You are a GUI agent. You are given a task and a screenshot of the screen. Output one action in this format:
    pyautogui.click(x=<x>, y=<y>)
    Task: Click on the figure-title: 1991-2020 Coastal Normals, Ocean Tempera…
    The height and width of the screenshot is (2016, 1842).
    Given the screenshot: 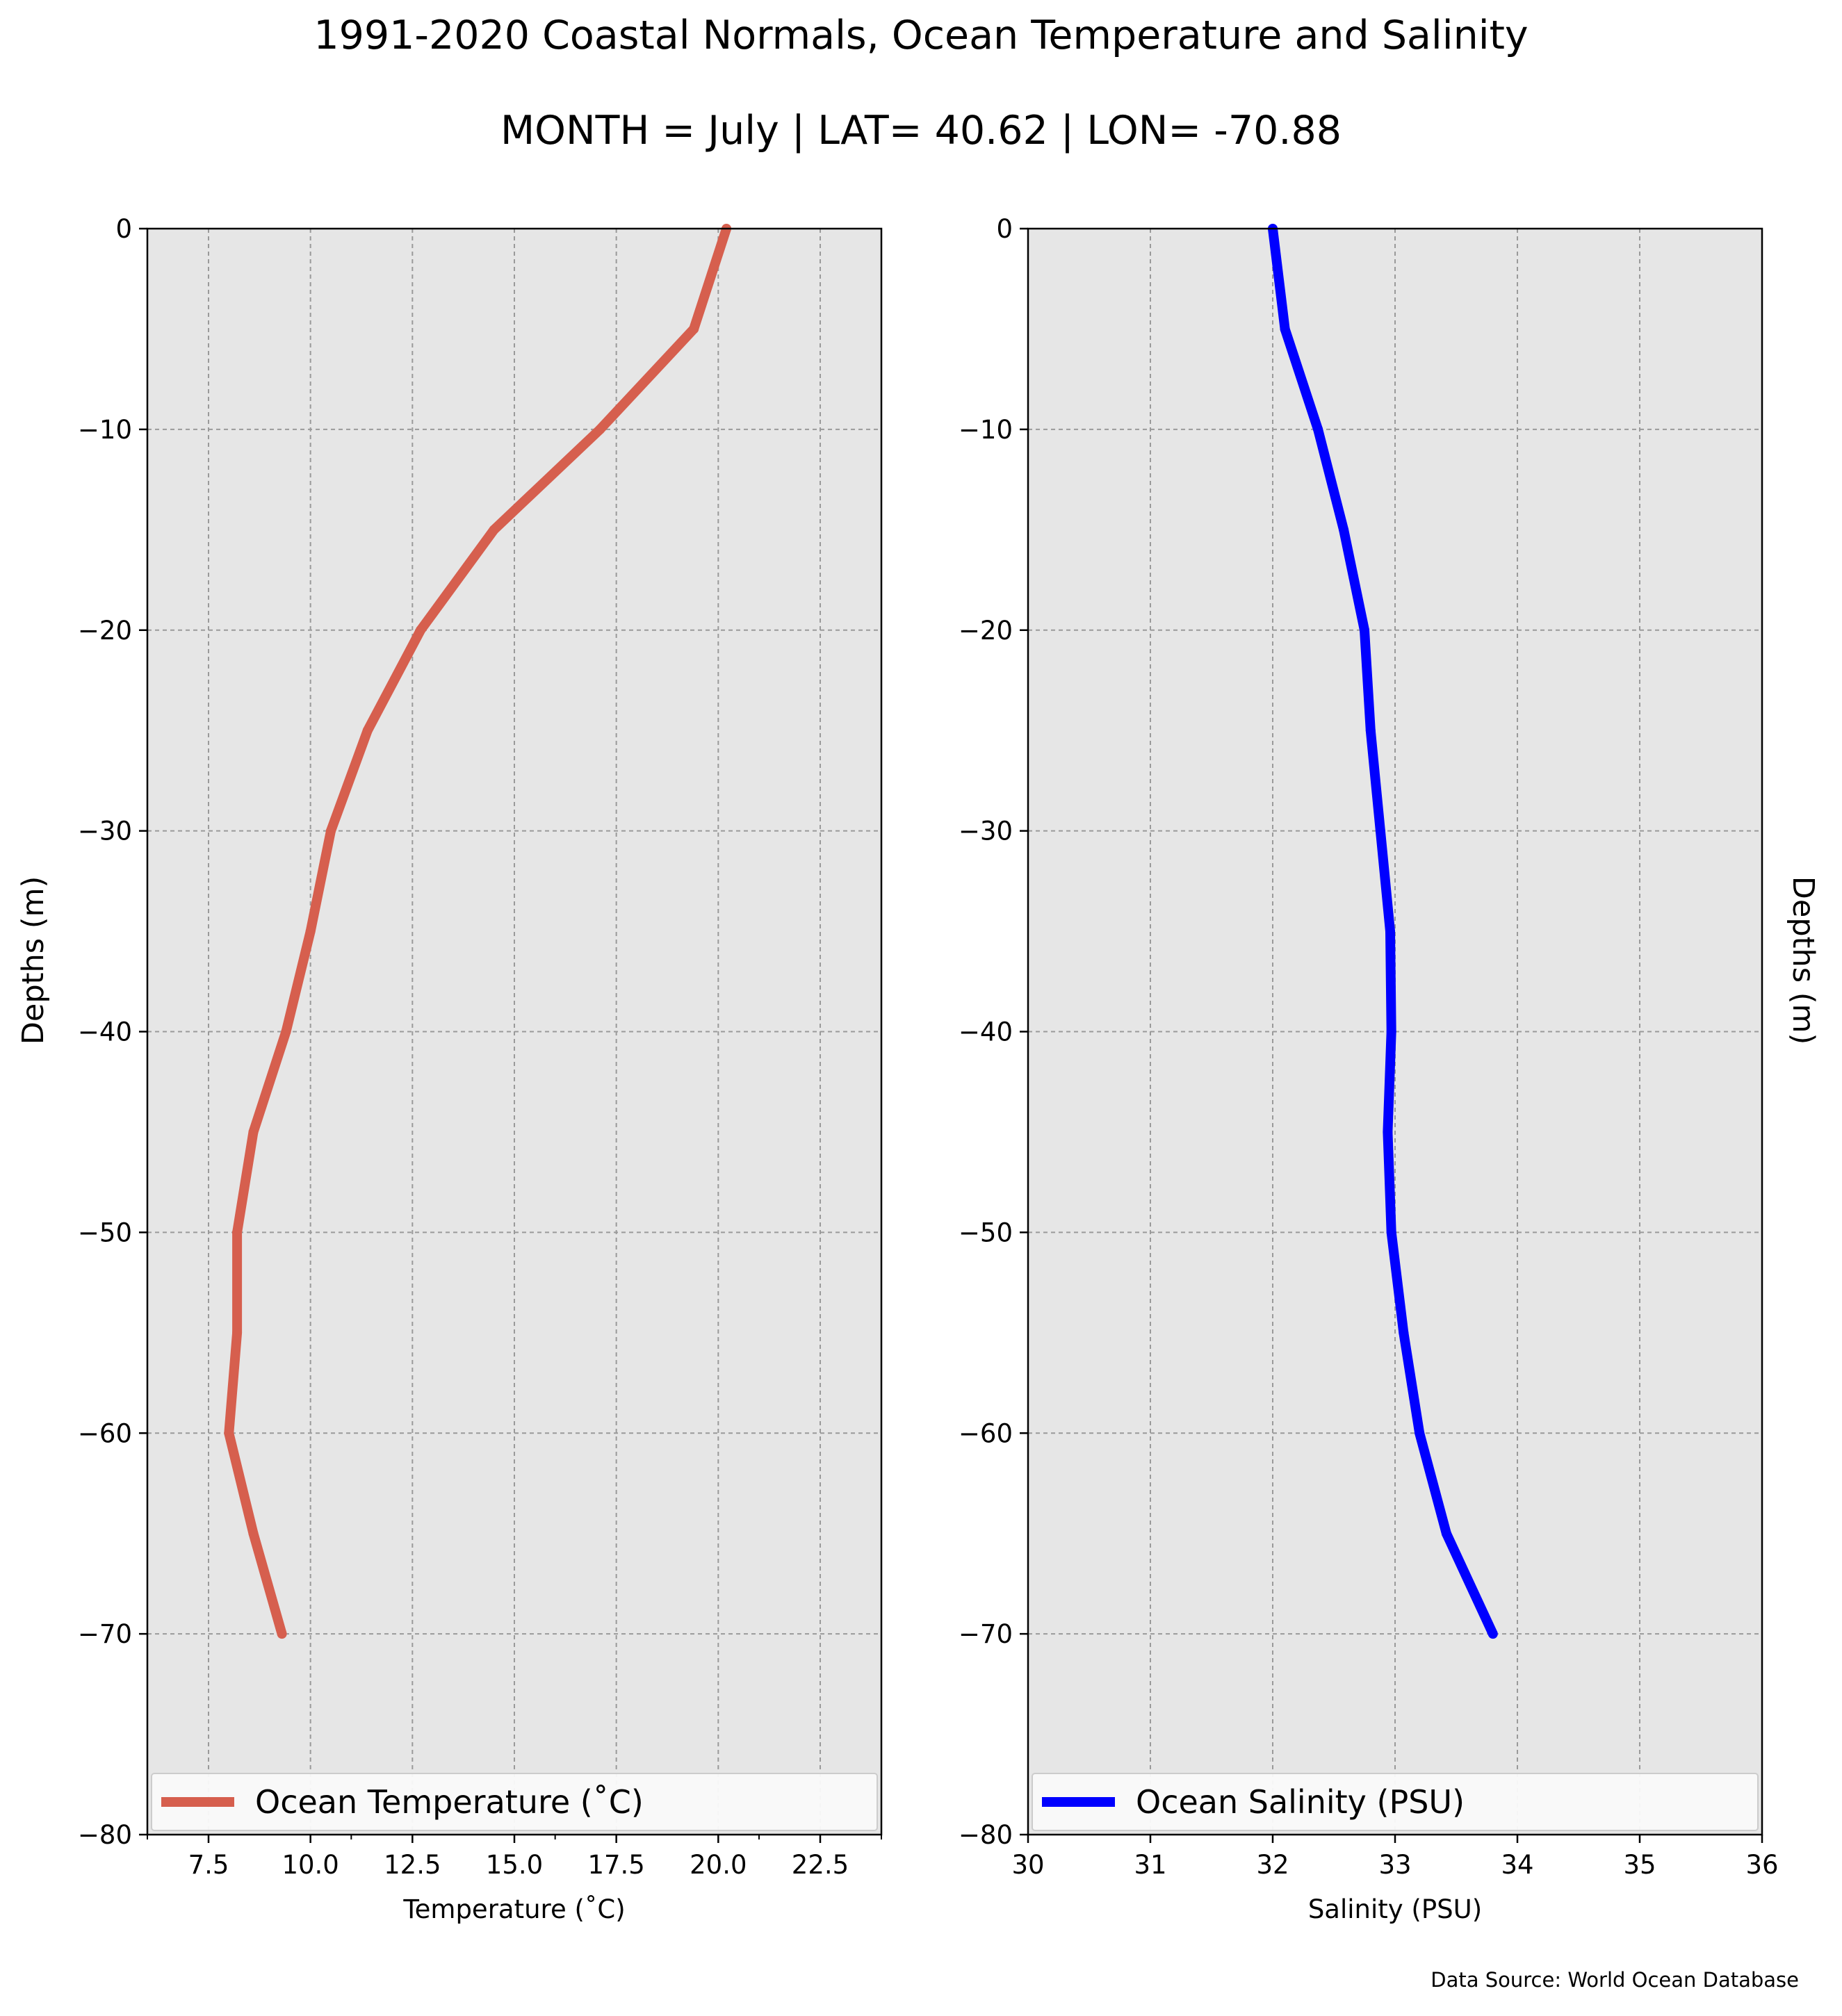 What is the action you would take?
    pyautogui.click(x=921, y=36)
    